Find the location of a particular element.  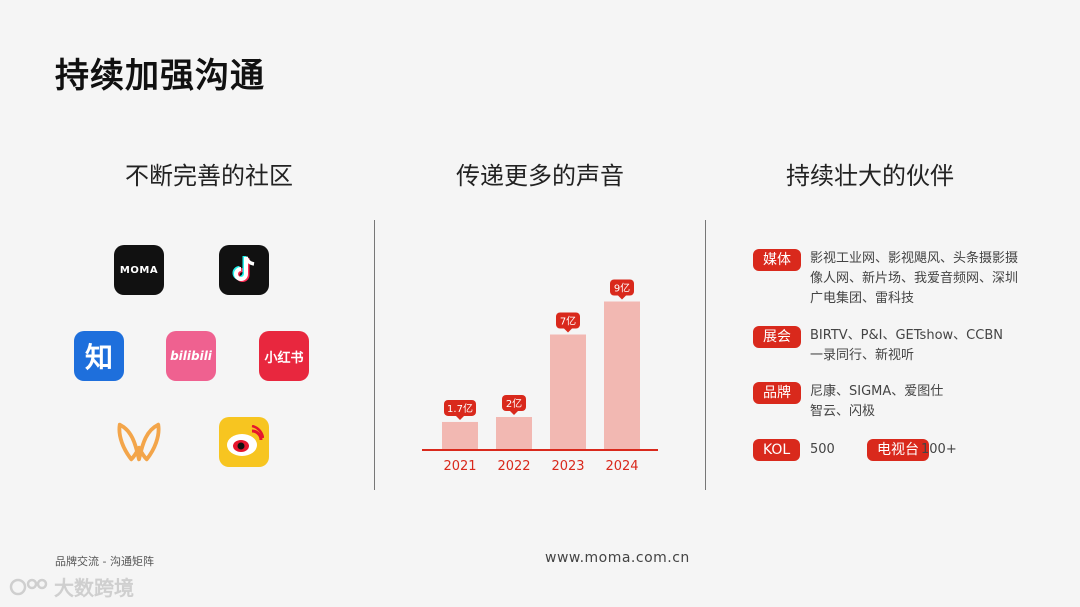

partner-row-kol: KOL 500 电视台 100+ is located at coordinates (888, 451).